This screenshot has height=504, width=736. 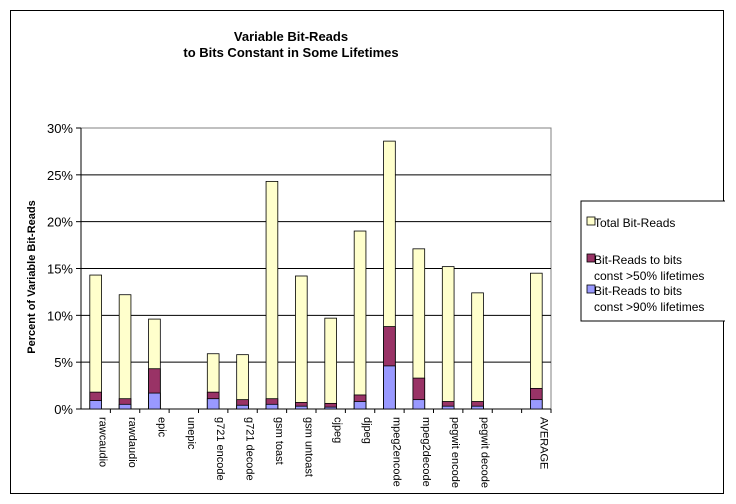 What do you see at coordinates (291, 36) in the screenshot?
I see `chart-title: Variable Bit-Reads` at bounding box center [291, 36].